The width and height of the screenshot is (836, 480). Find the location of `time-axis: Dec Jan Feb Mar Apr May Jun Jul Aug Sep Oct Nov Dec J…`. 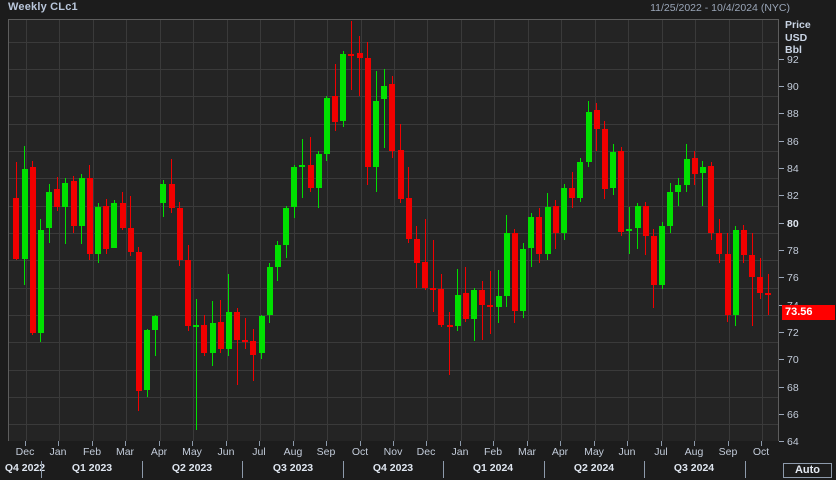

time-axis: Dec Jan Feb Mar Apr May Jun Jul Aug Sep Oct Nov Dec J… is located at coordinates (391, 460).